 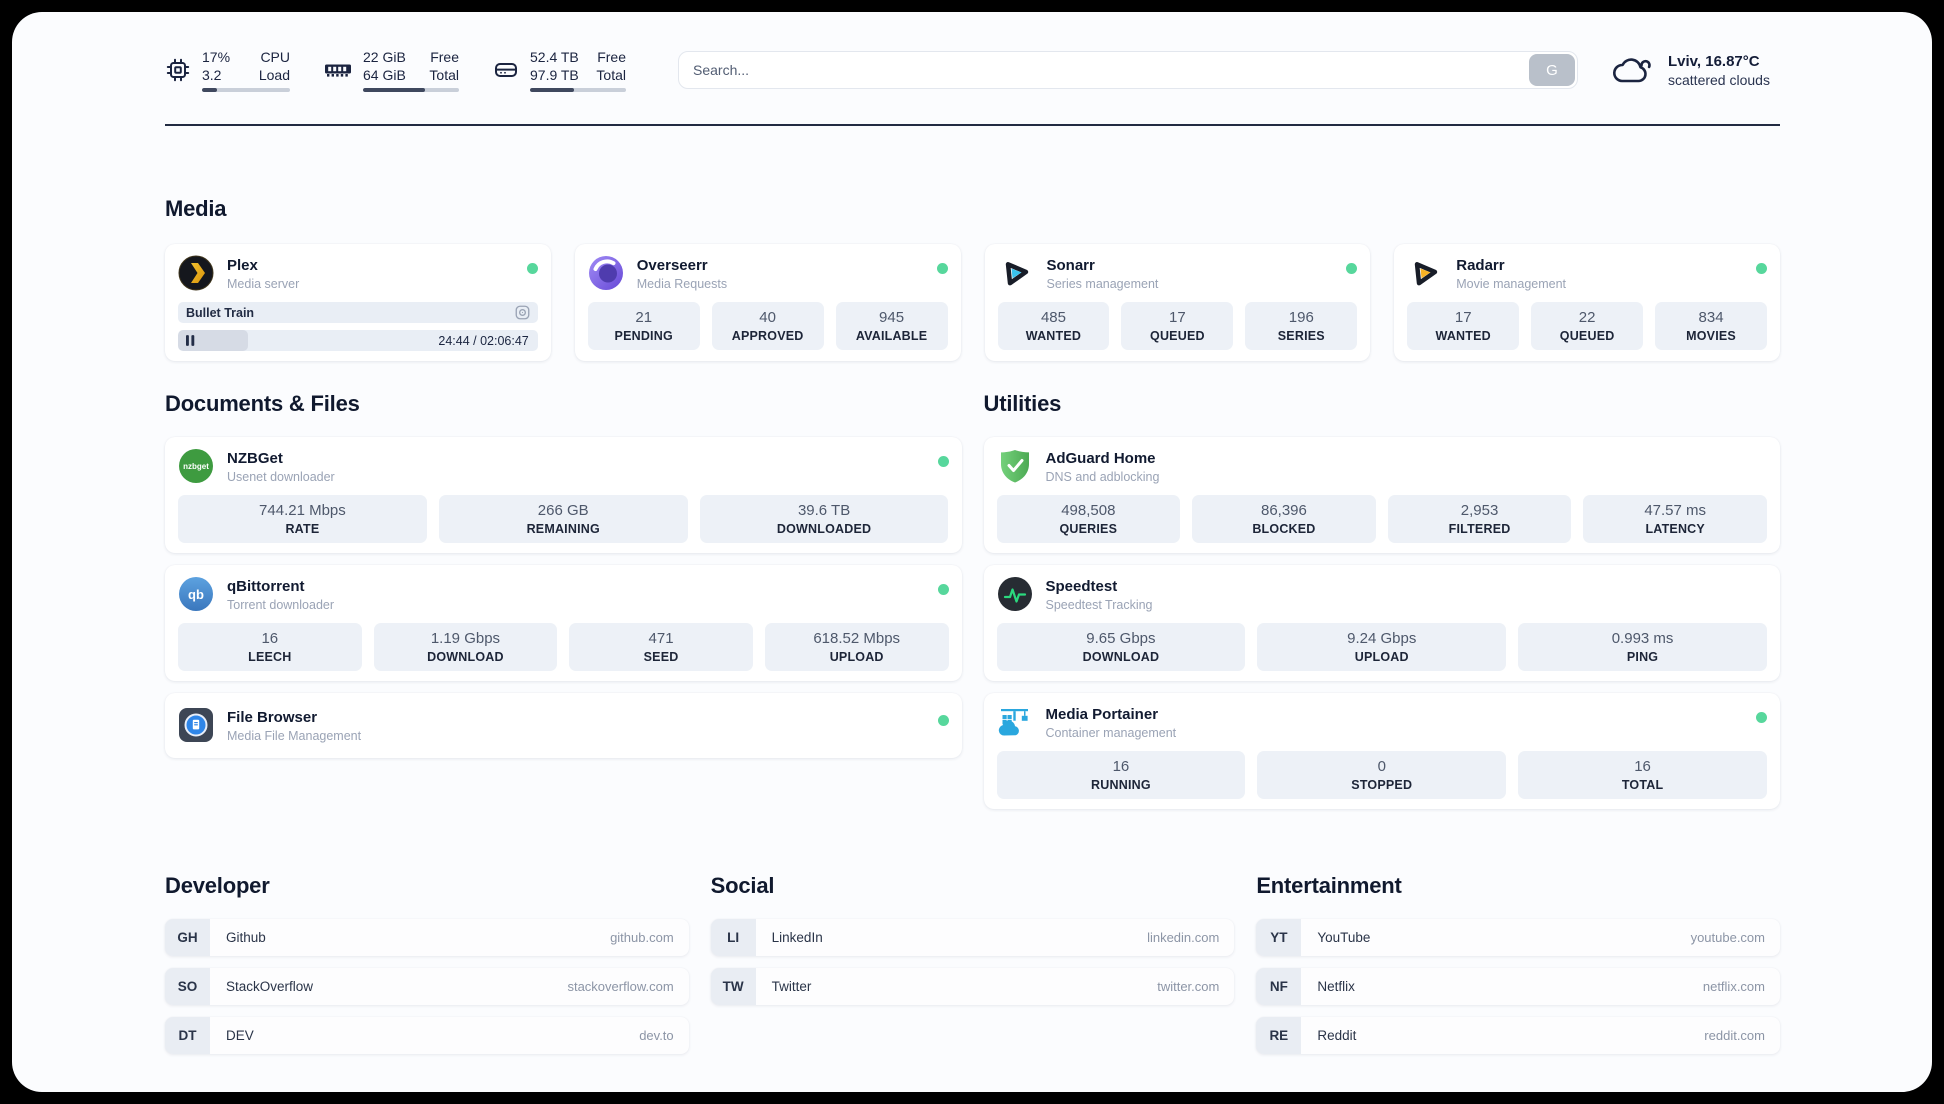 I want to click on bookmark-url: reddit.com, so click(x=1734, y=1035).